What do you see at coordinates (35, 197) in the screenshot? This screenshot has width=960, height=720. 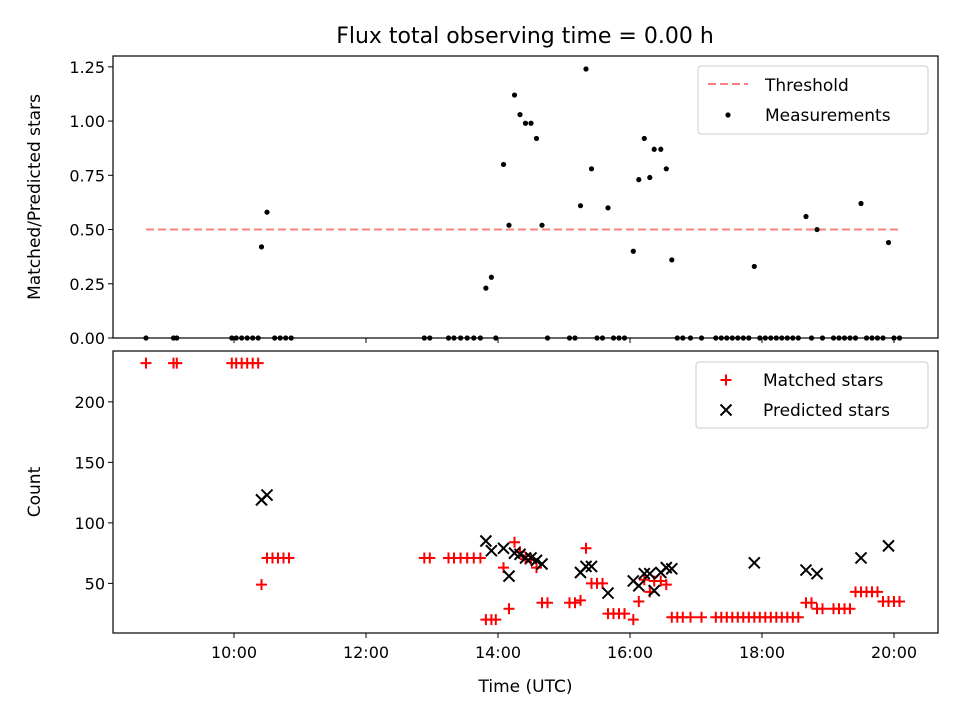 I see `y-axis-label: Matched/Predicted stars` at bounding box center [35, 197].